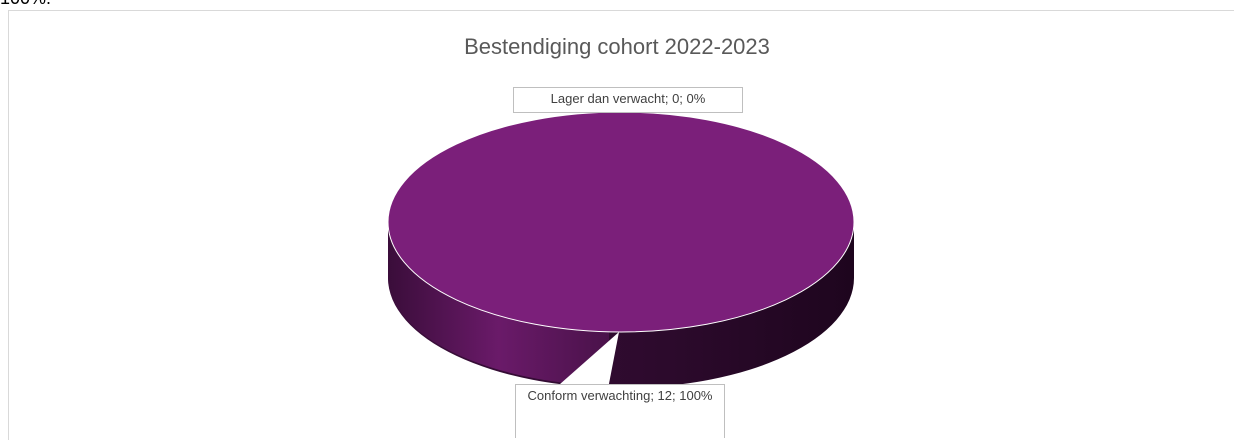 The height and width of the screenshot is (440, 1234). What do you see at coordinates (620, 411) in the screenshot?
I see `data-label-conform-verwachting: Conform verwachting; 12; 100%` at bounding box center [620, 411].